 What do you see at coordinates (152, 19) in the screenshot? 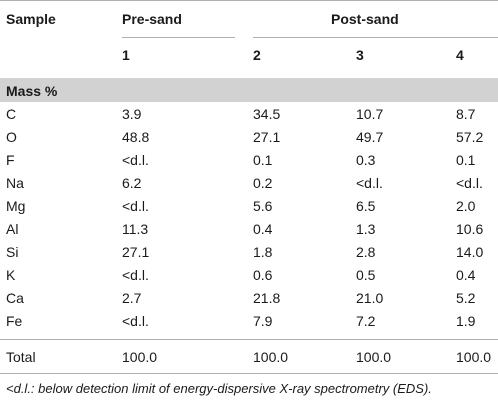
I see `header-pre-sand: Pre-sand` at bounding box center [152, 19].